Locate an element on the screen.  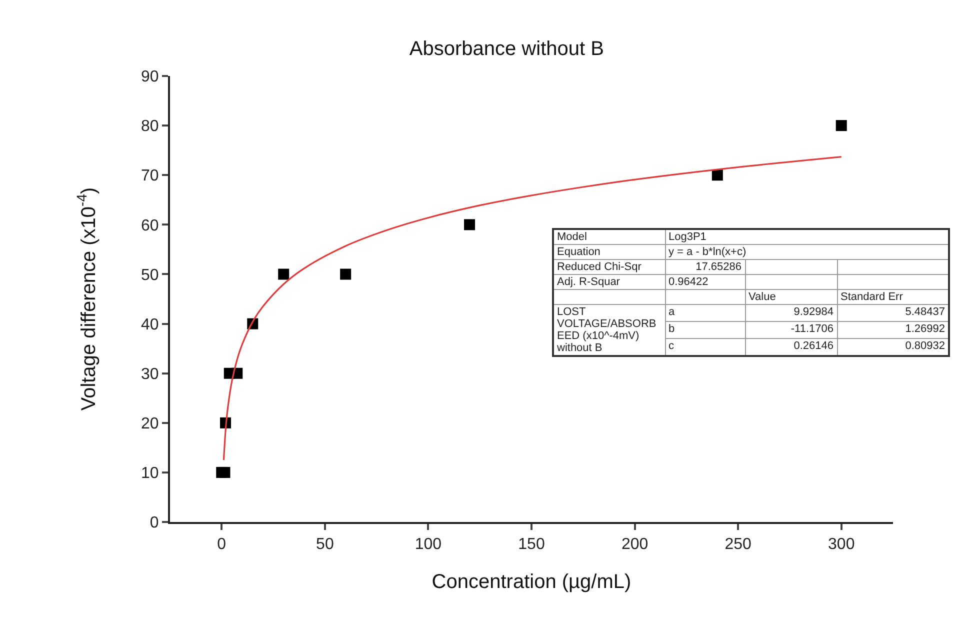
annotation: Adj. R-Squar is located at coordinates (609, 282).